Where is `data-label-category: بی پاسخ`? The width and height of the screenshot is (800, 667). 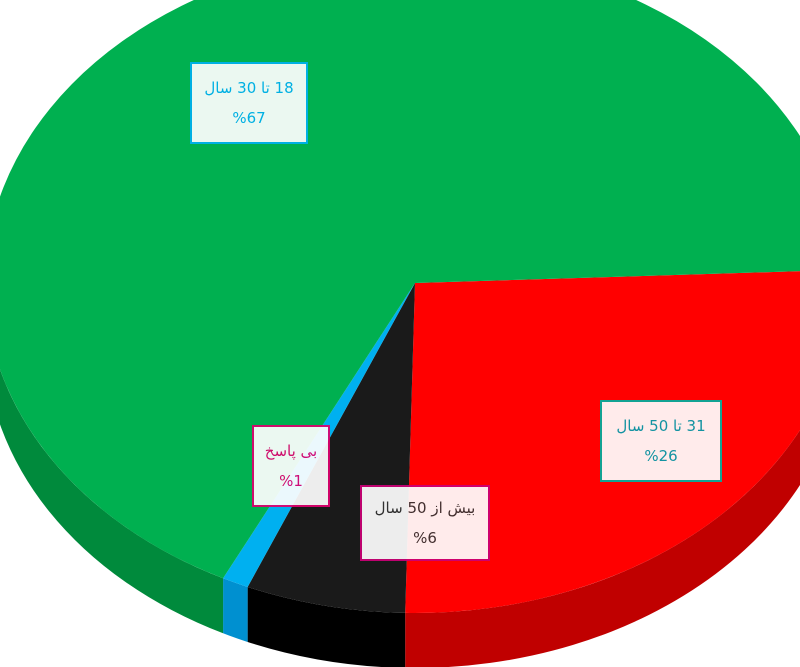 data-label-category: بی پاسخ is located at coordinates (291, 451).